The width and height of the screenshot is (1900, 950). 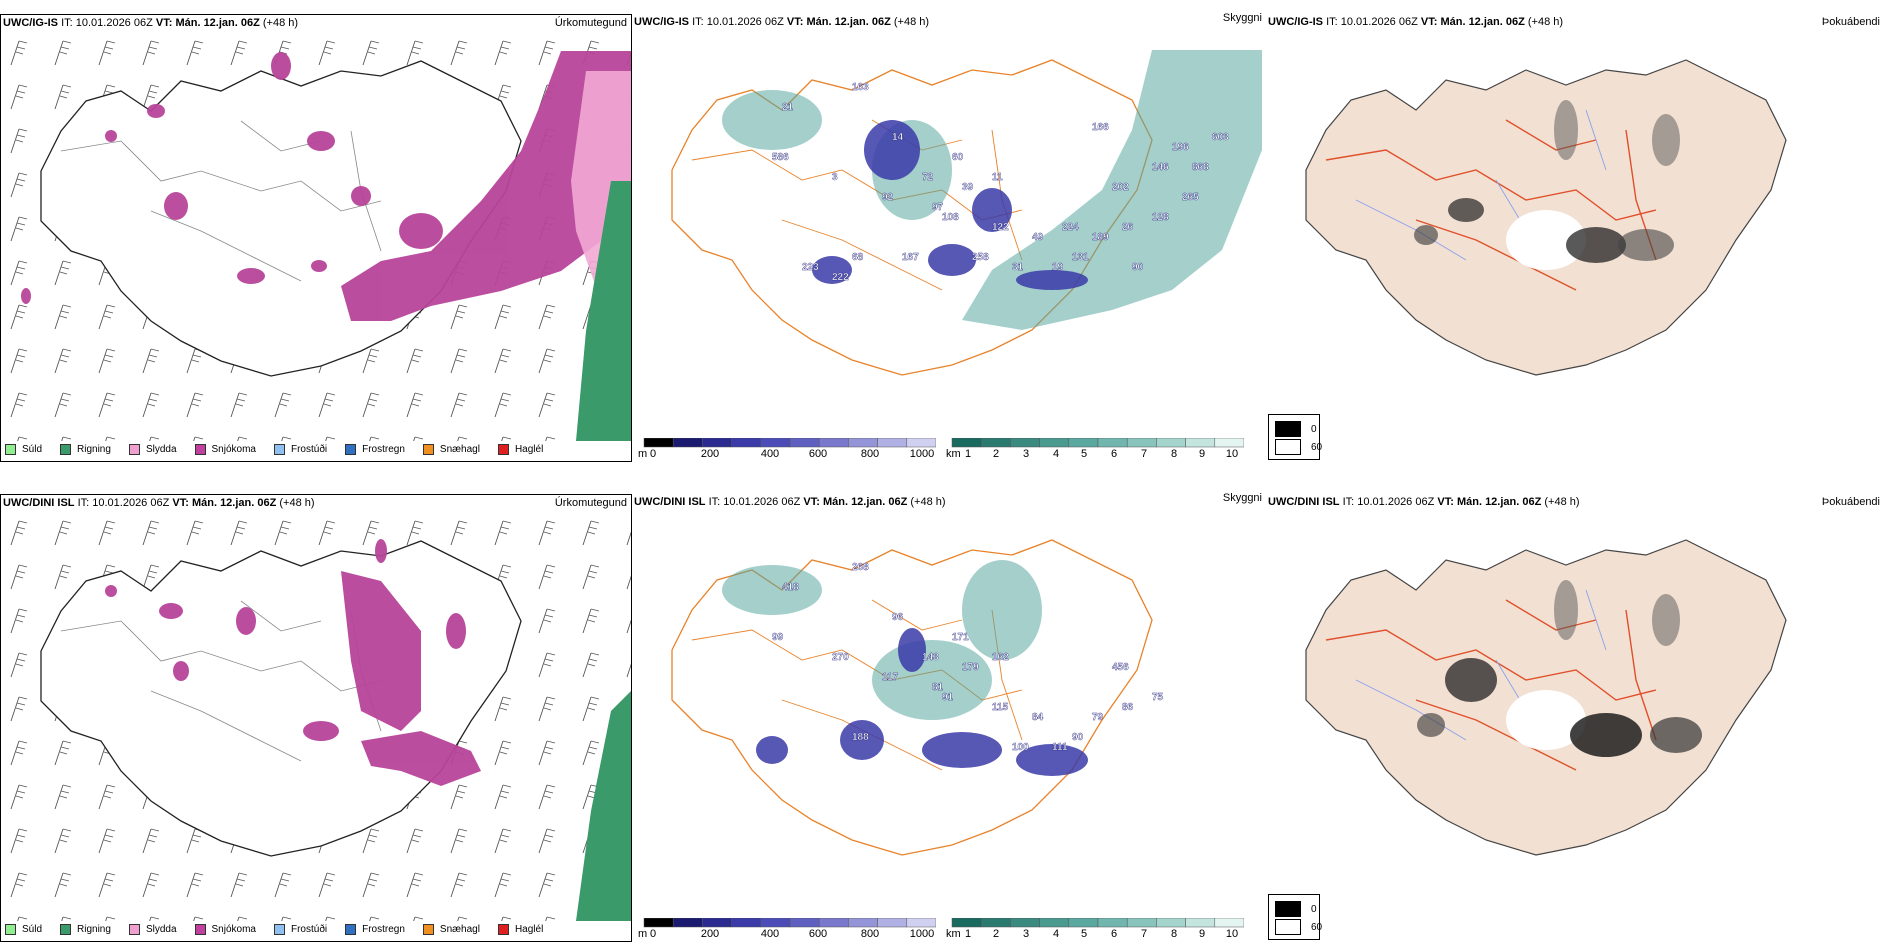 What do you see at coordinates (818, 454) in the screenshot?
I see `height-tick-label: 600` at bounding box center [818, 454].